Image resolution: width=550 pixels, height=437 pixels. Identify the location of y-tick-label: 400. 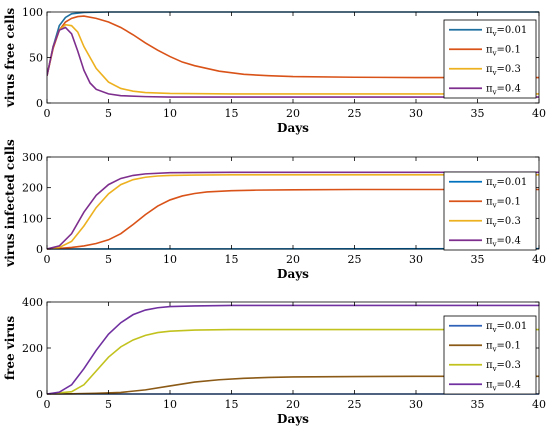
(32, 302).